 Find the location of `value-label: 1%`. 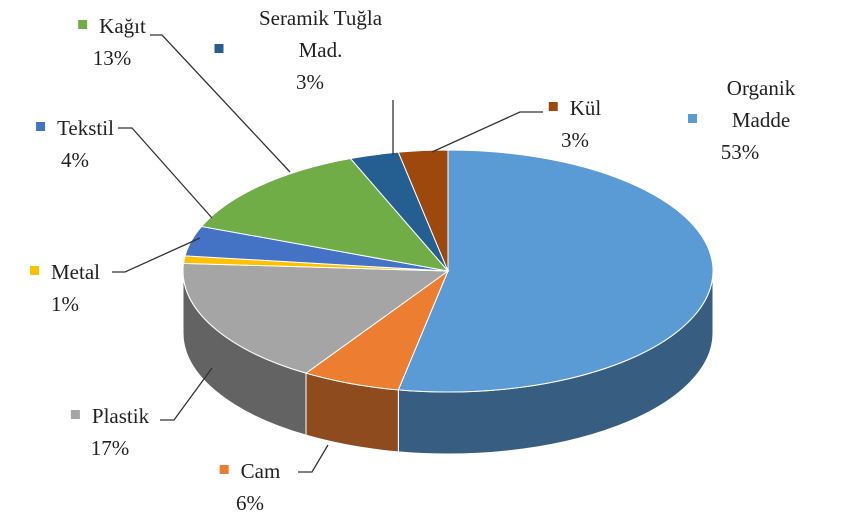

value-label: 1% is located at coordinates (64, 304).